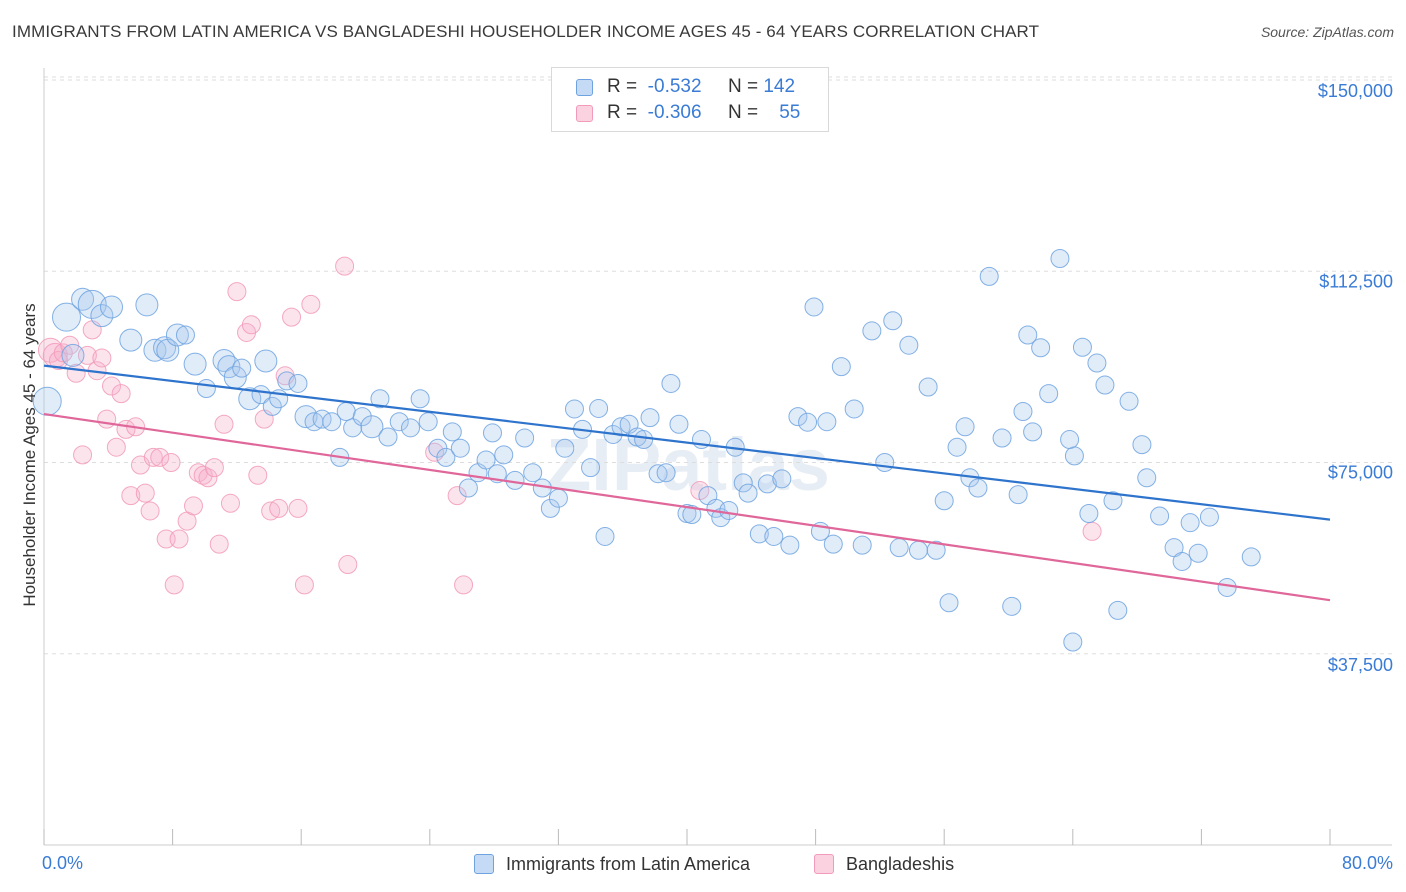 This screenshot has height=892, width=1406. I want to click on bottom-legend-label: Immigrants from Latin America, so click(628, 863).